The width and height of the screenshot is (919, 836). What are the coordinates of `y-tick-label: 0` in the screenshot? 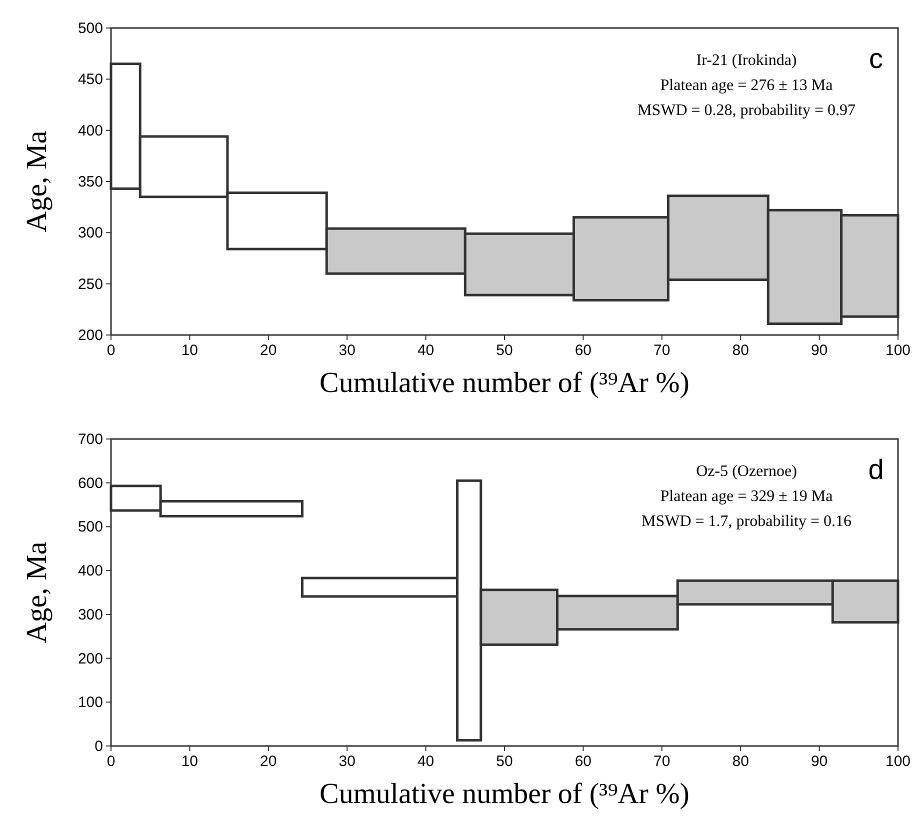 It's located at (98, 746).